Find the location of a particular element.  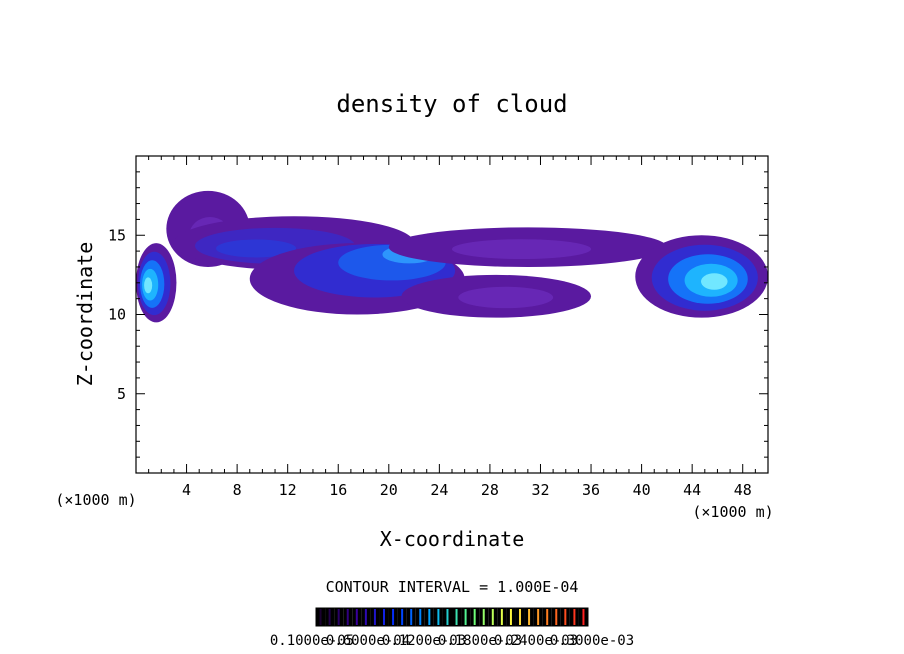

colorbar is located at coordinates (452, 617).